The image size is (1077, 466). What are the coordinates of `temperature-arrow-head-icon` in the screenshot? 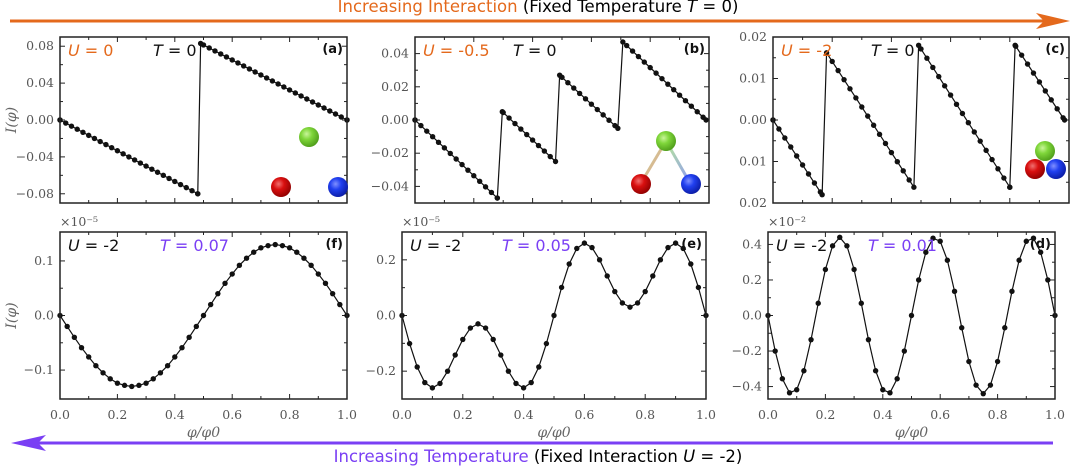 It's located at (28, 443).